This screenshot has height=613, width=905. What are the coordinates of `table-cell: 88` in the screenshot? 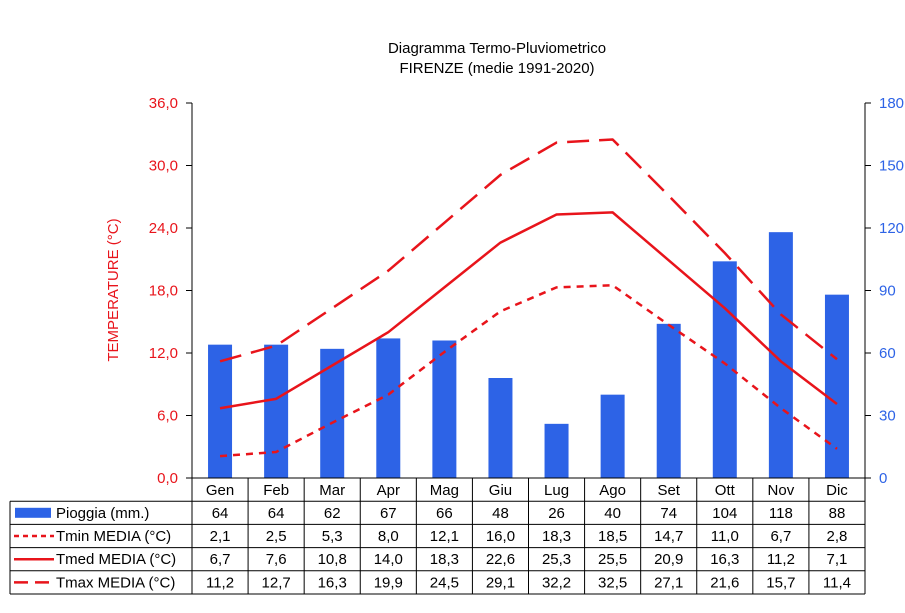 It's located at (837, 513).